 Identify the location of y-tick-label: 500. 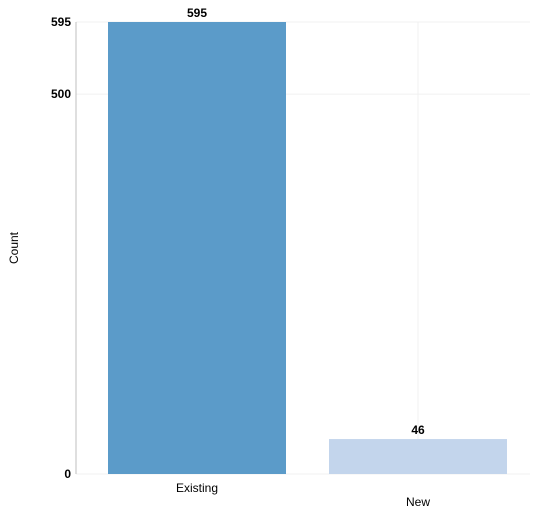
(61, 94).